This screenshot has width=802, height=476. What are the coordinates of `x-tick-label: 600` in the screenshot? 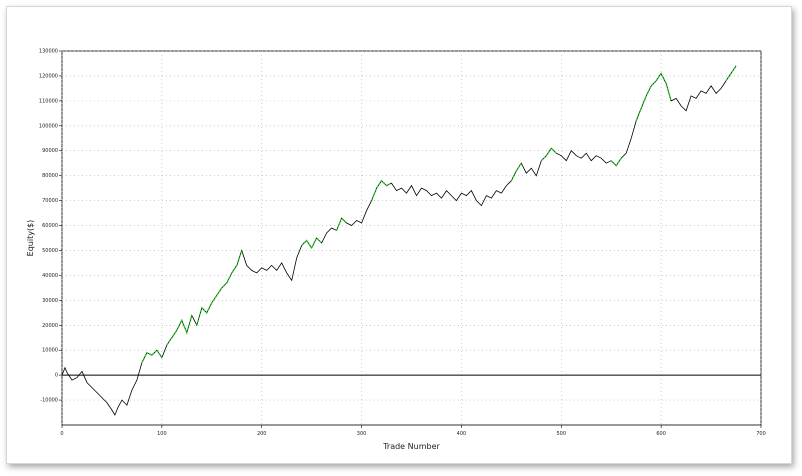 It's located at (661, 434).